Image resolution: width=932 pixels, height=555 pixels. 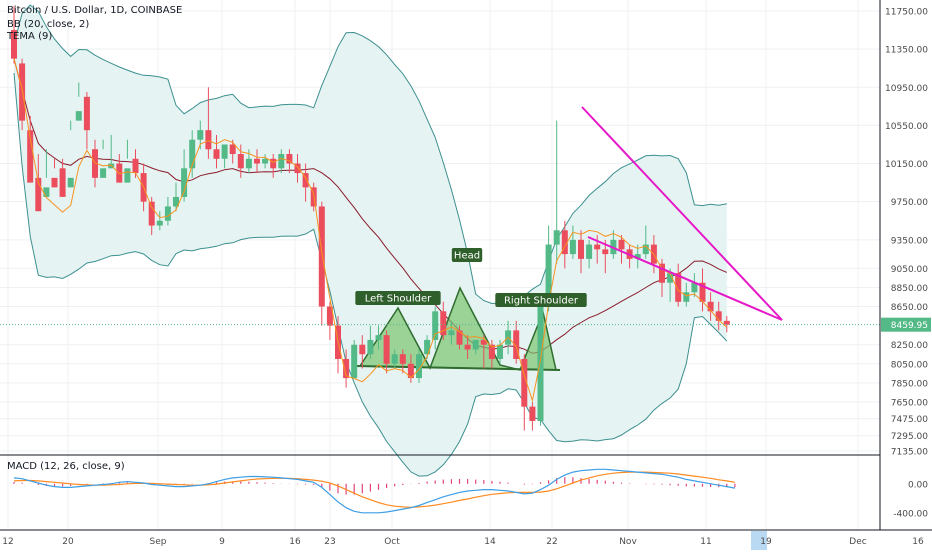 I want to click on date-tick-label: Dec, so click(x=857, y=542).